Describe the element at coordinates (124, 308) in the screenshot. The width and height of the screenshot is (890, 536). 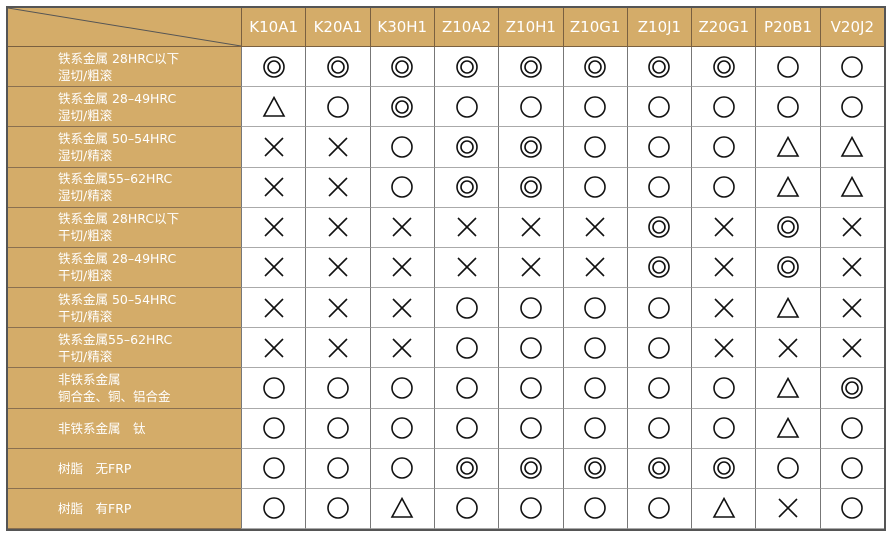
I see `row-label: 铁系金属 50–54HRC 干切/精滚` at that location.